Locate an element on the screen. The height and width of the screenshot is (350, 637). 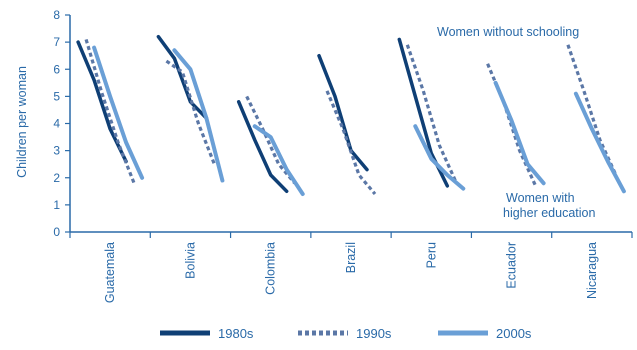
series-line-1990s-guatemala is located at coordinates (110, 111).